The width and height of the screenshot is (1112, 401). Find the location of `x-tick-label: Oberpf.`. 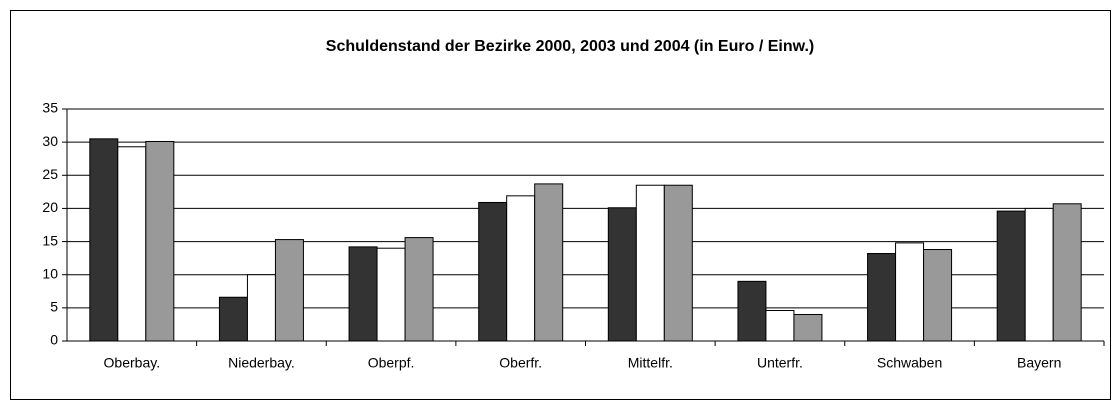

x-tick-label: Oberpf. is located at coordinates (391, 363).